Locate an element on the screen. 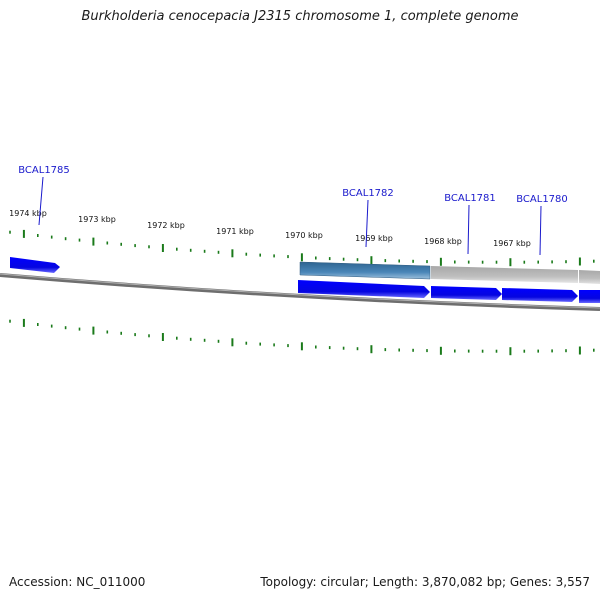  tick-label: 1969 kbp is located at coordinates (374, 238).